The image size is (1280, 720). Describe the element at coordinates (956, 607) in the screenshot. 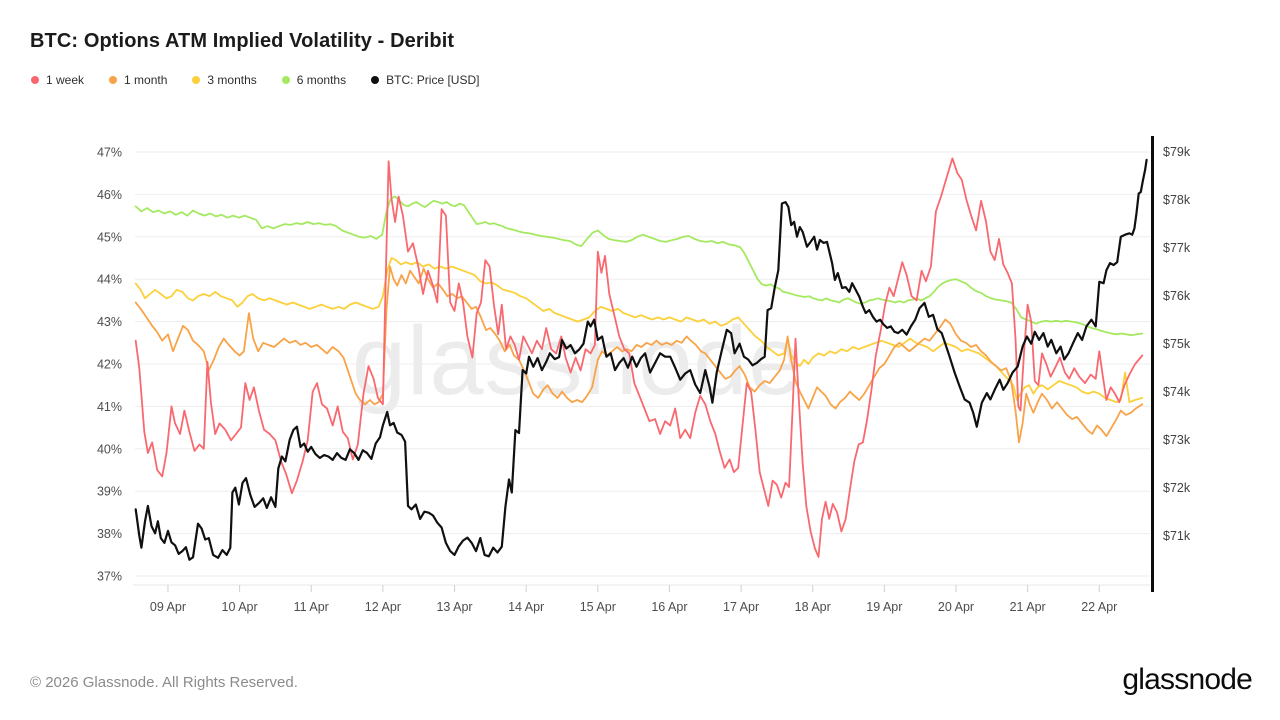

I see `svg-text: 20 Apr` at that location.